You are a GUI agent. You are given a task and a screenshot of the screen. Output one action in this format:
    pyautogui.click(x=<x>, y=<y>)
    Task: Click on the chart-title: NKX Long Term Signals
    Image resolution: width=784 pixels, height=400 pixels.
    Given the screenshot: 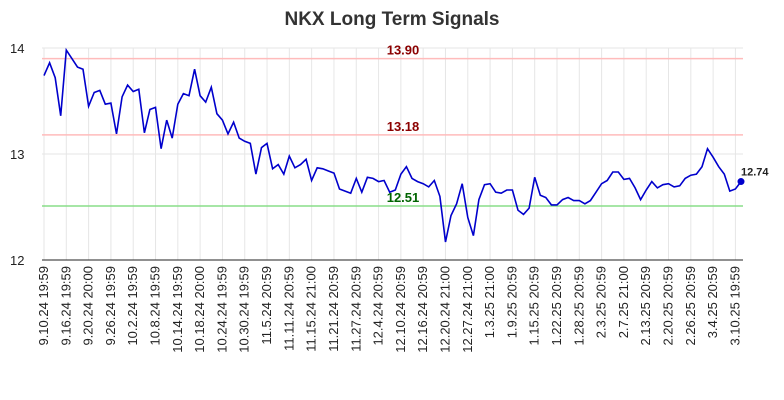 What is the action you would take?
    pyautogui.click(x=391, y=19)
    